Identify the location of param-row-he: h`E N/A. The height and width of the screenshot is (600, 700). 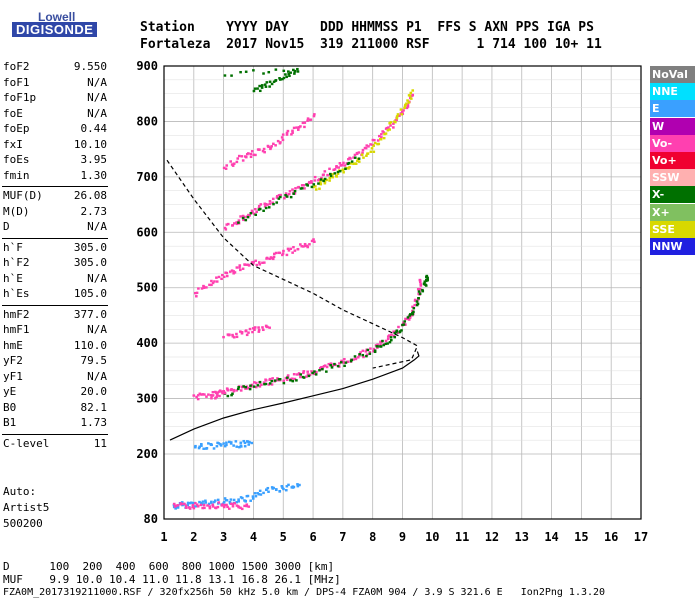
(55, 279).